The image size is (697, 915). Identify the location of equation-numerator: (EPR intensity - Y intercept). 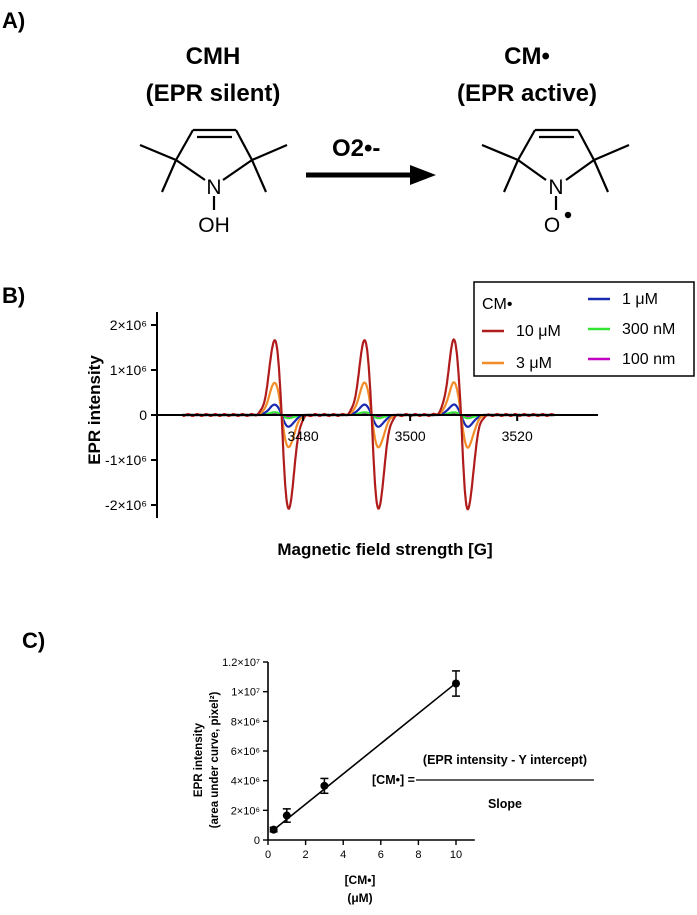
(505, 760).